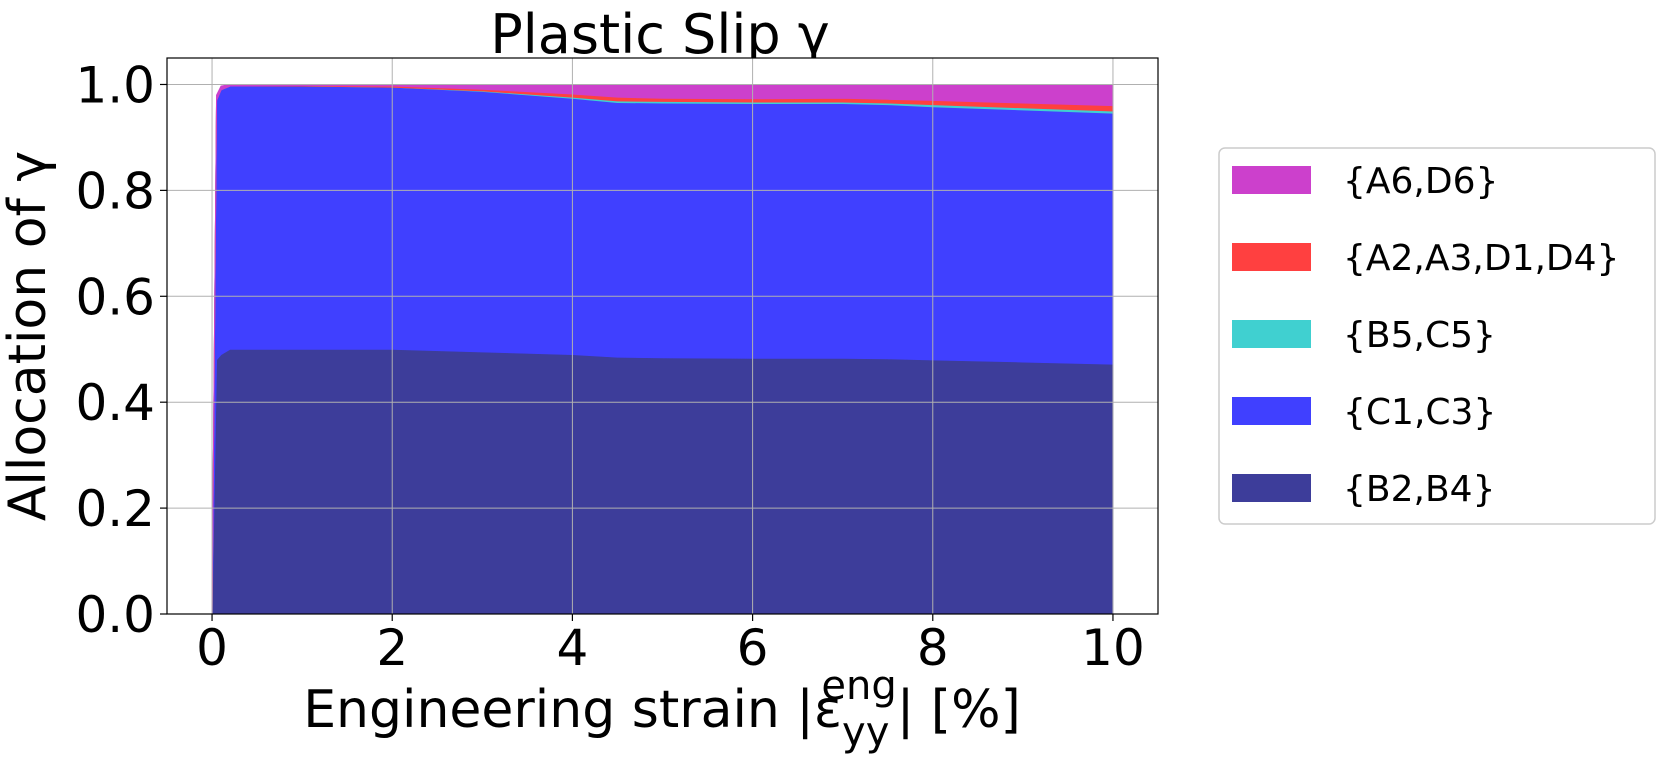 The height and width of the screenshot is (757, 1663). What do you see at coordinates (115, 191) in the screenshot?
I see `y-tick-label: 0.8` at bounding box center [115, 191].